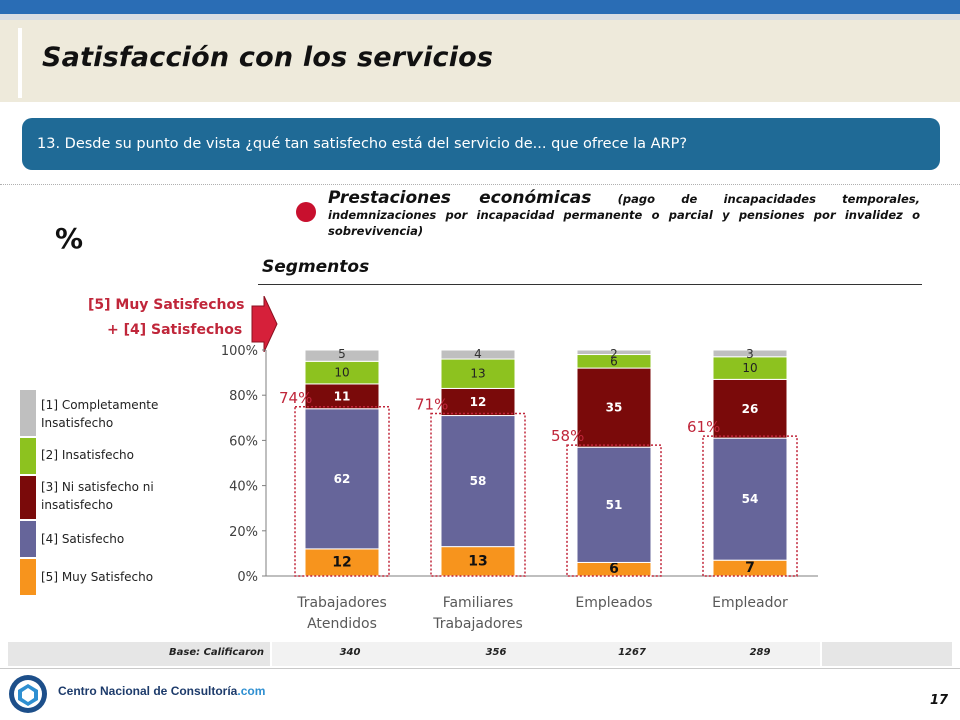 Image resolution: width=960 pixels, height=720 pixels. What do you see at coordinates (613, 603) in the screenshot?
I see `x-category-label: Empleados` at bounding box center [613, 603].